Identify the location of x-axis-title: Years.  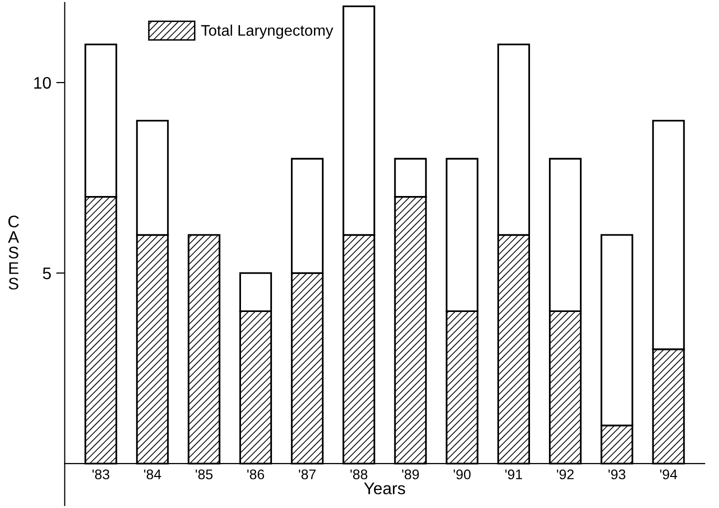
(385, 488).